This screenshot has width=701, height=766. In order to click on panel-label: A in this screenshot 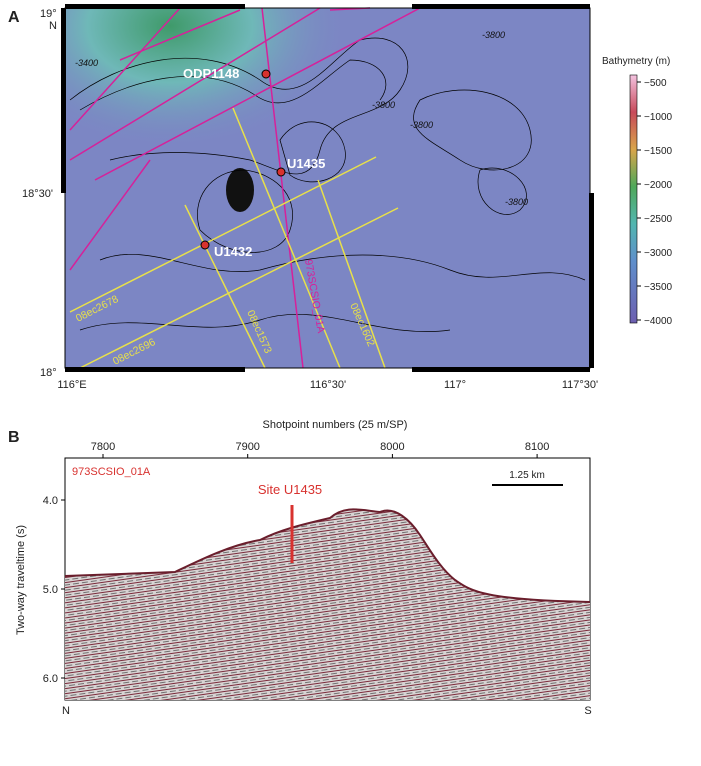, I will do `click(14, 17)`.